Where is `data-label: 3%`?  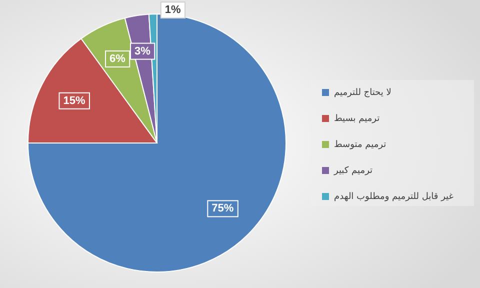 data-label: 3% is located at coordinates (142, 51).